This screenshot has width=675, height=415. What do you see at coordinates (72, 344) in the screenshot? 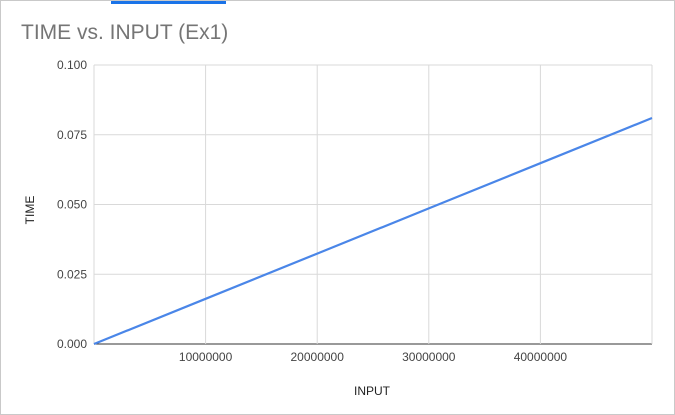
I see `y-tick-label: 0.000` at bounding box center [72, 344].